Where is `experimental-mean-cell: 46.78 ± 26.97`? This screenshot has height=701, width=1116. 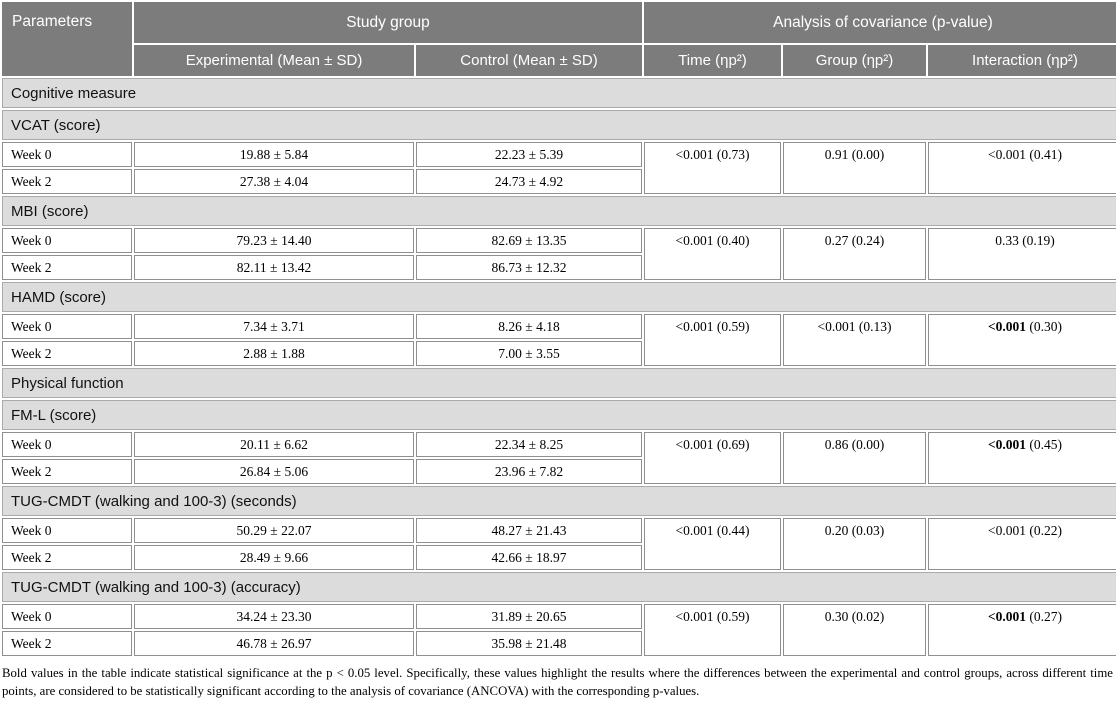 experimental-mean-cell: 46.78 ± 26.97 is located at coordinates (274, 643).